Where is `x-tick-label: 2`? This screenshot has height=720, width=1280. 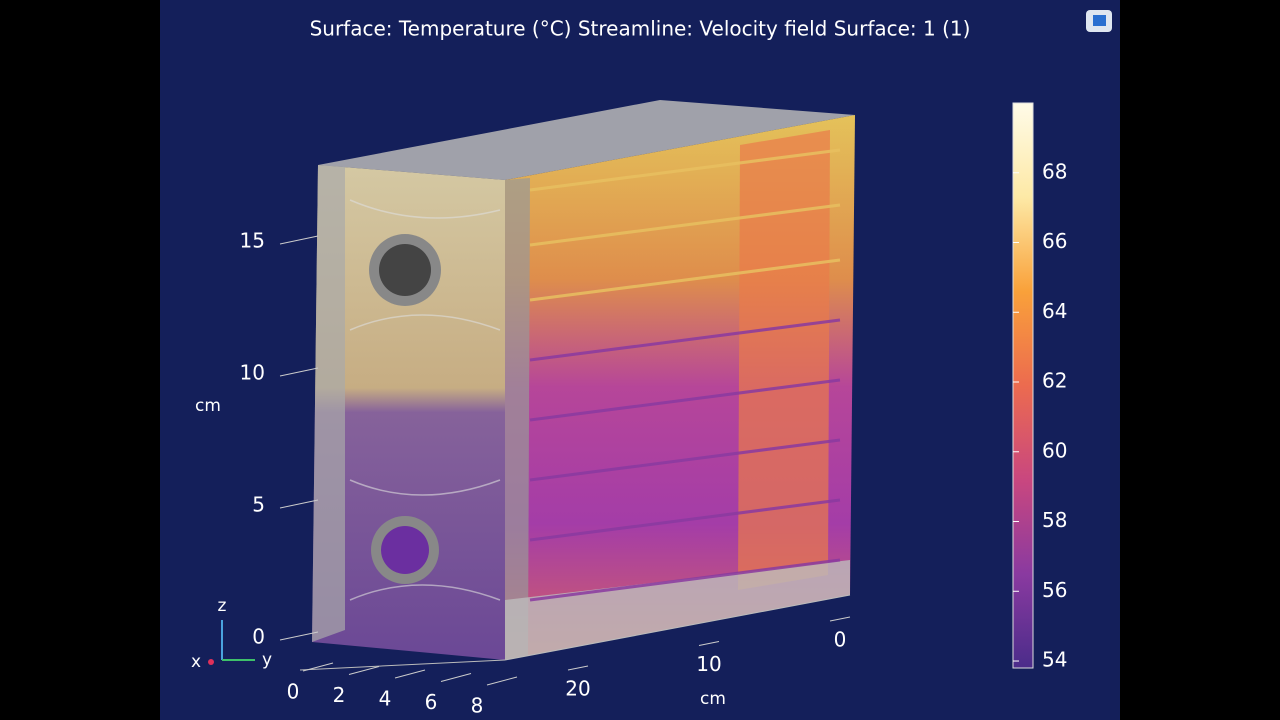
x-tick-label: 2 is located at coordinates (339, 695).